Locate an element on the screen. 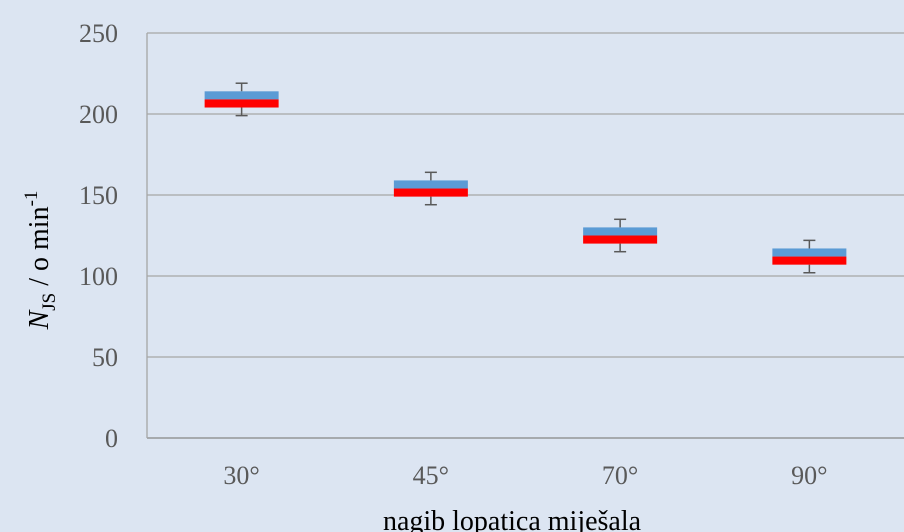 The width and height of the screenshot is (904, 532). y-tick-label: 200 is located at coordinates (98, 114).